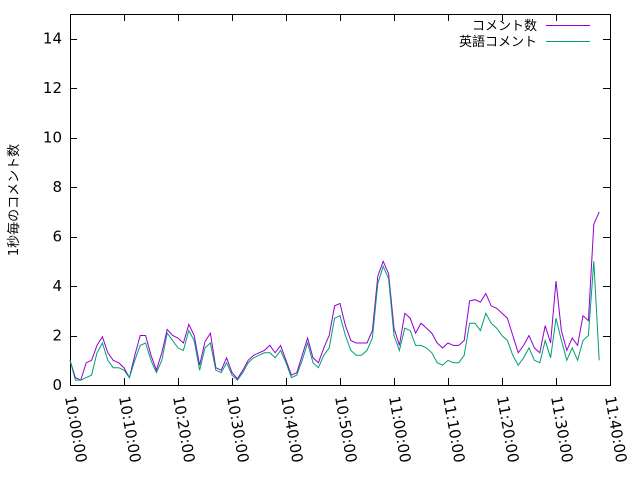  I want to click on y-tick-label: 8, so click(57, 187).